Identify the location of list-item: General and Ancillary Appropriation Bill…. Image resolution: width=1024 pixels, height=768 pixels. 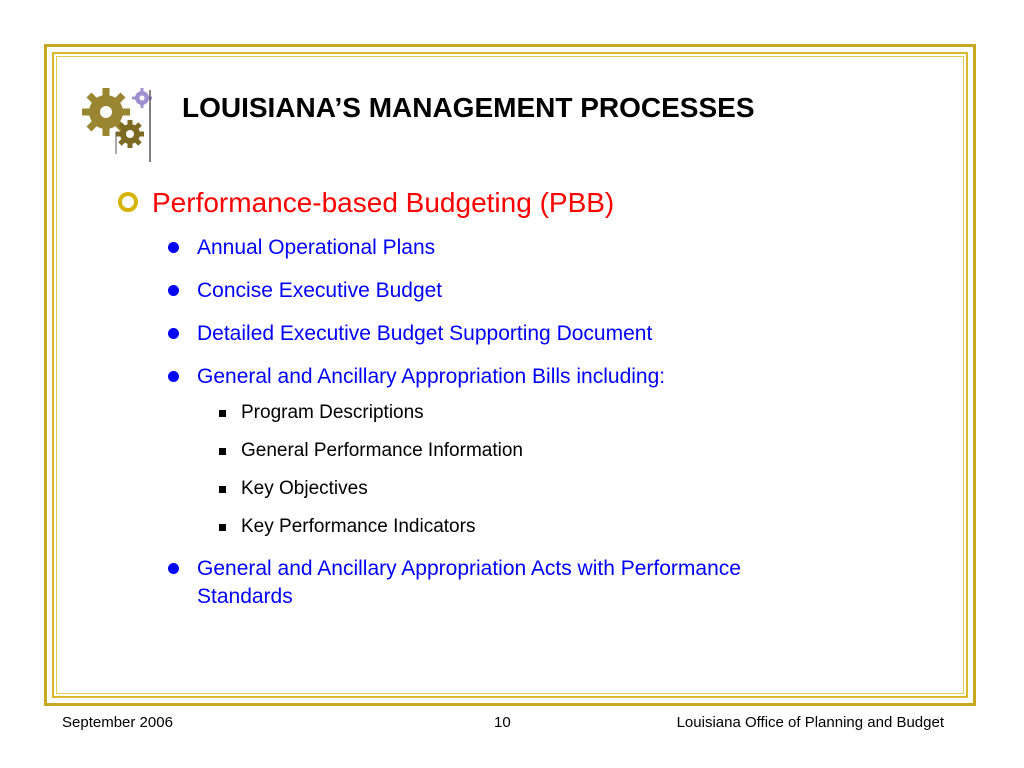
(522, 377).